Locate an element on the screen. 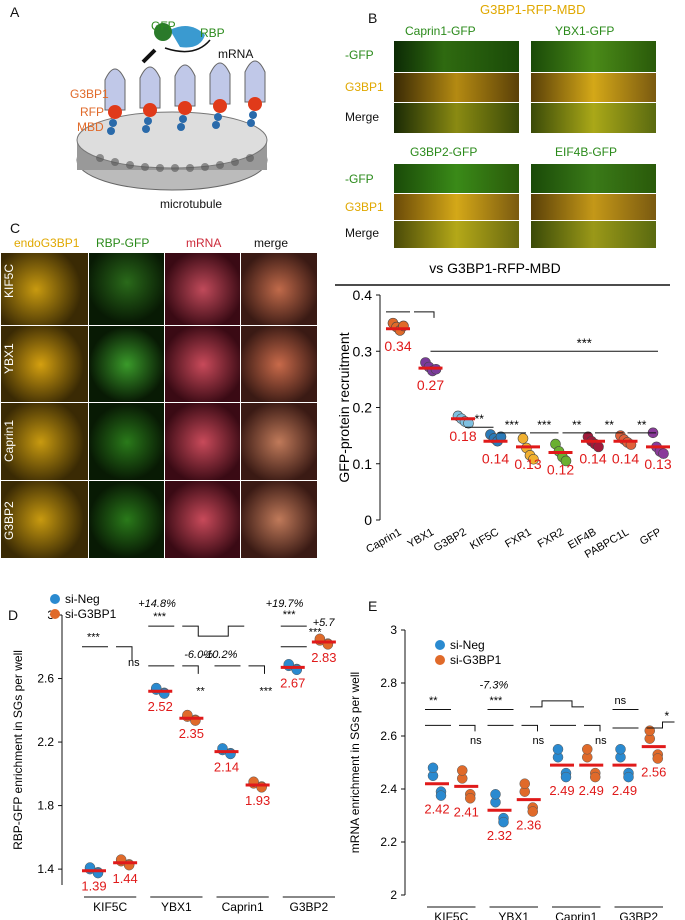  rbp-graphic is located at coordinates (176, 43).